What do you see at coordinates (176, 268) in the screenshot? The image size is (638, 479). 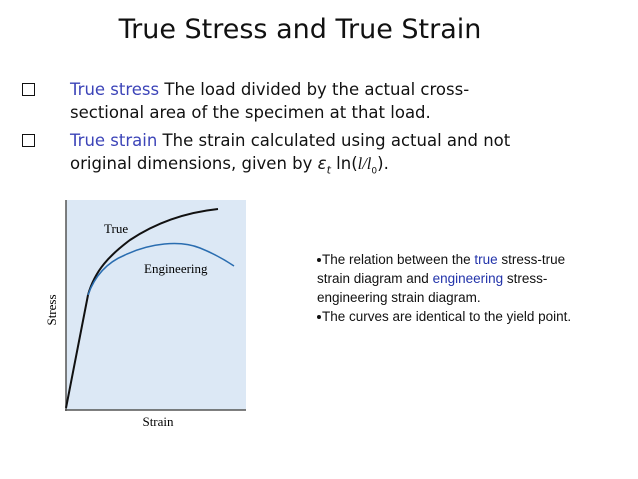 I see `curve-label: Engineering` at bounding box center [176, 268].